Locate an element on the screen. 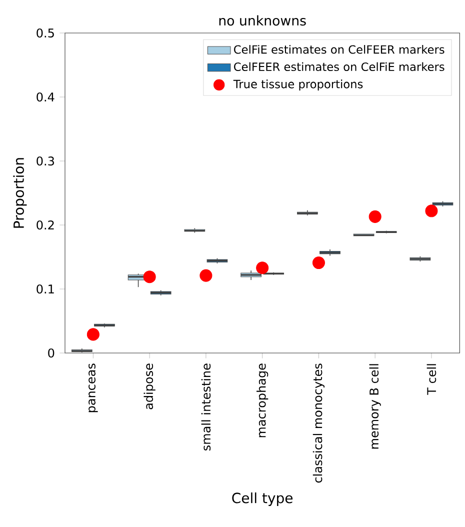  x-tick-label: adipose is located at coordinates (150, 387).